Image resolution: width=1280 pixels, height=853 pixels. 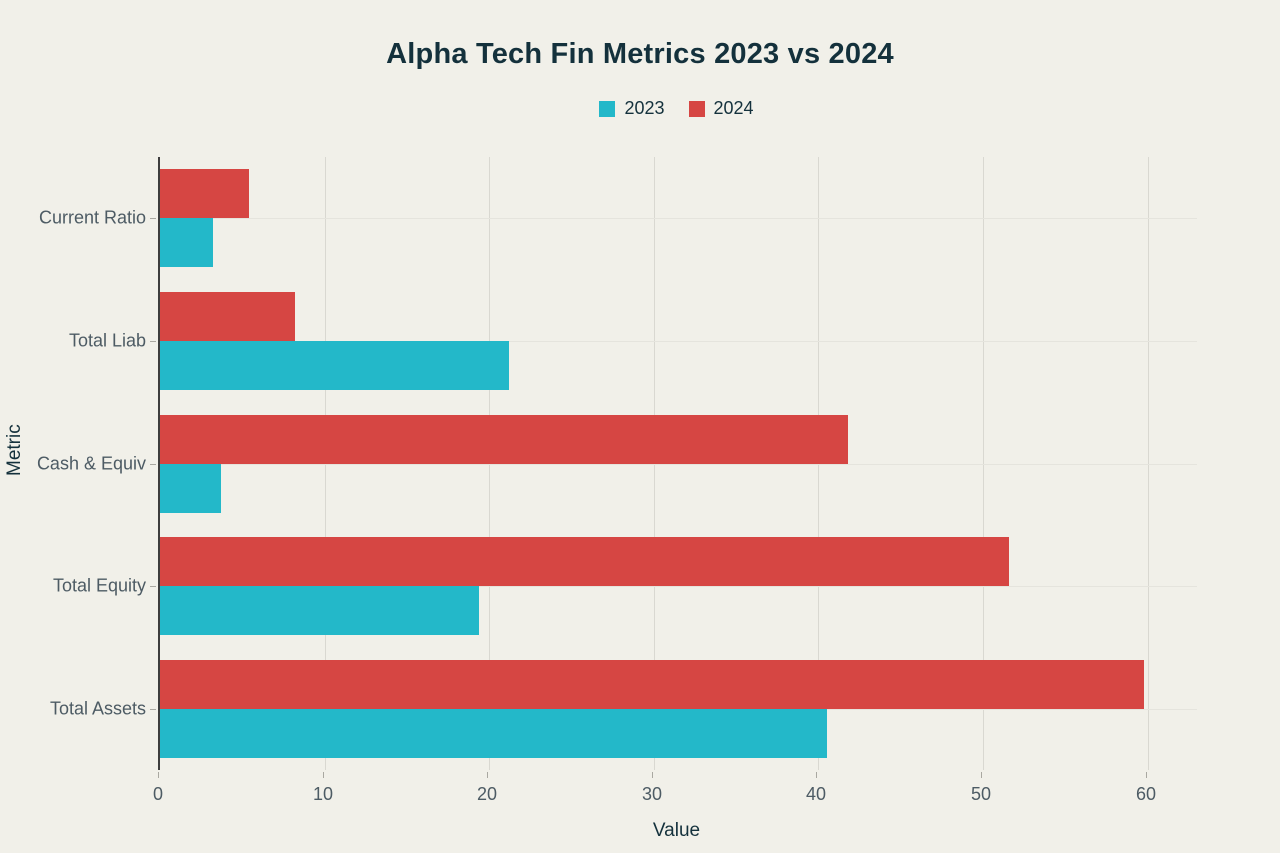 I want to click on bar-2024-total-assets, so click(x=652, y=684).